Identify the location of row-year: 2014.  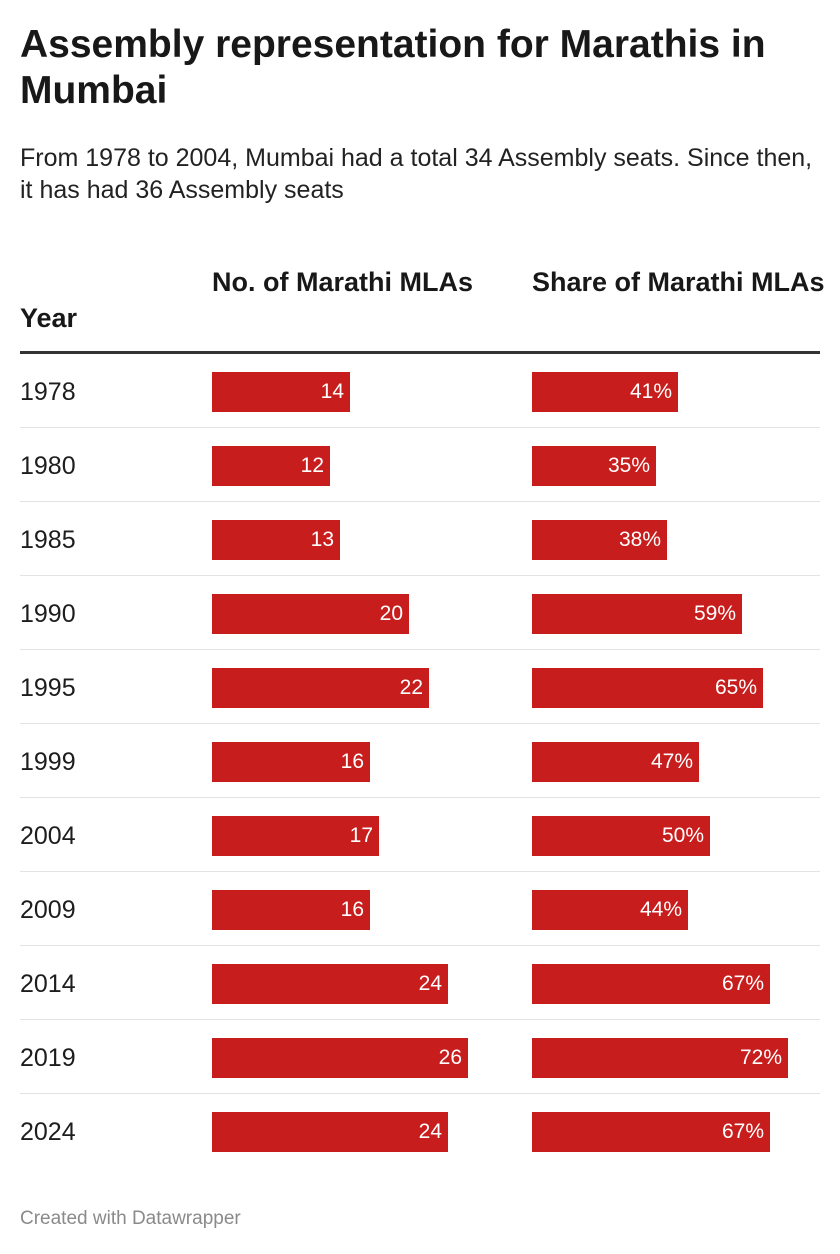
(48, 984).